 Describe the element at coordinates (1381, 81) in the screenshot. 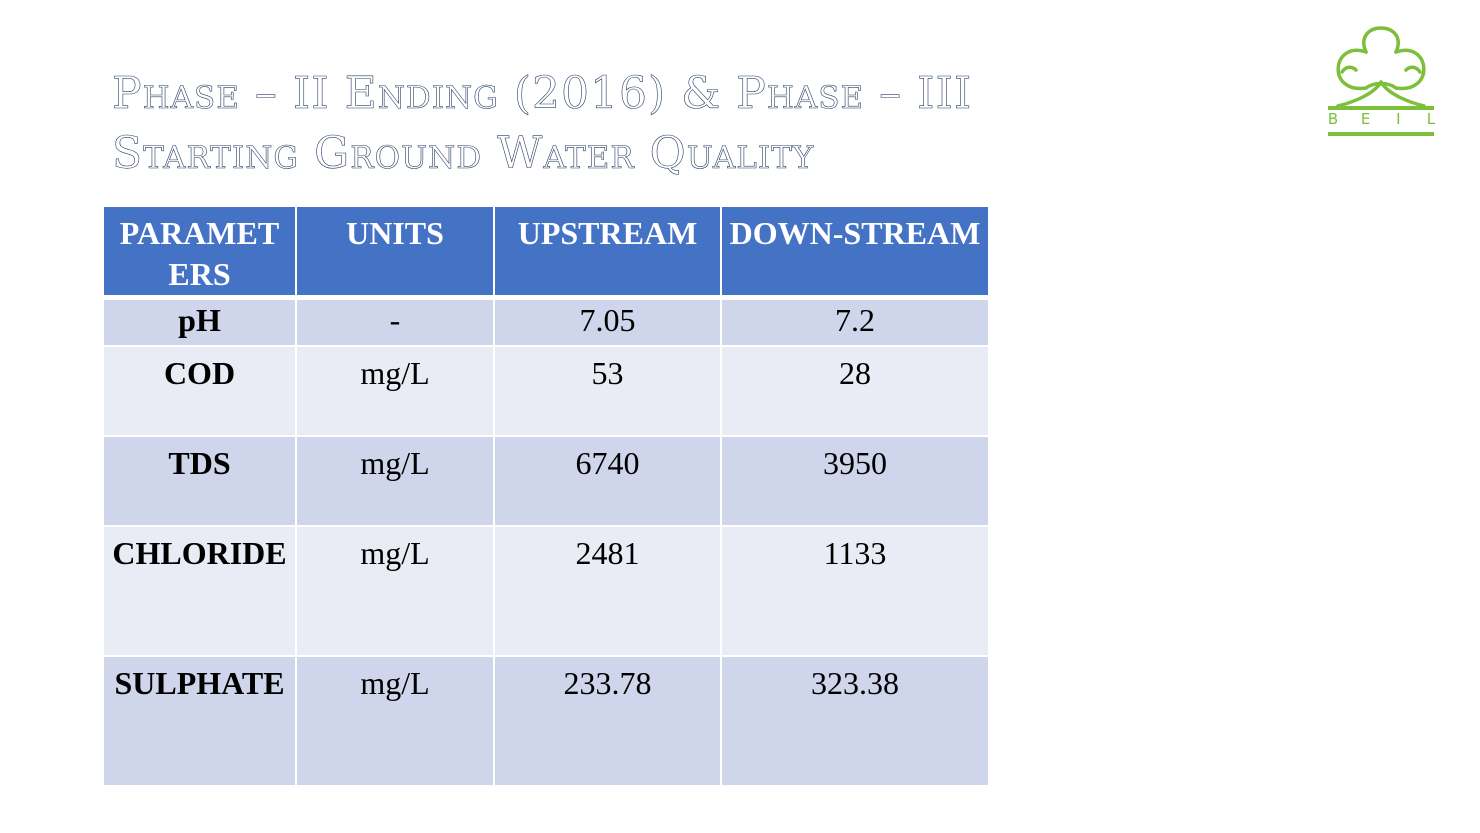

I see `beil-logo-icon` at that location.